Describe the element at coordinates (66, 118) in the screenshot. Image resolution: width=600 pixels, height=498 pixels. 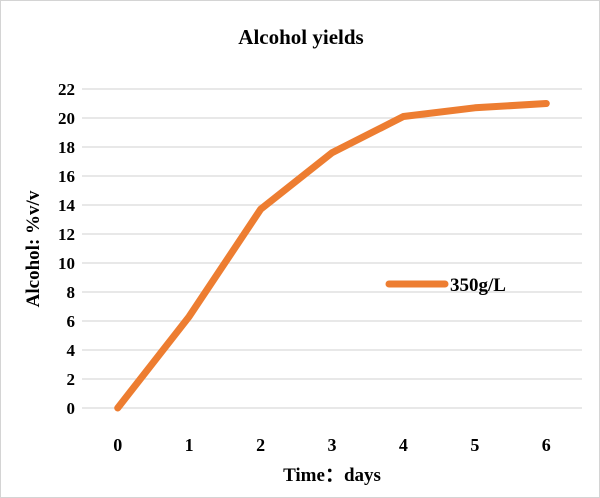
I see `y-tick-label: 20` at that location.